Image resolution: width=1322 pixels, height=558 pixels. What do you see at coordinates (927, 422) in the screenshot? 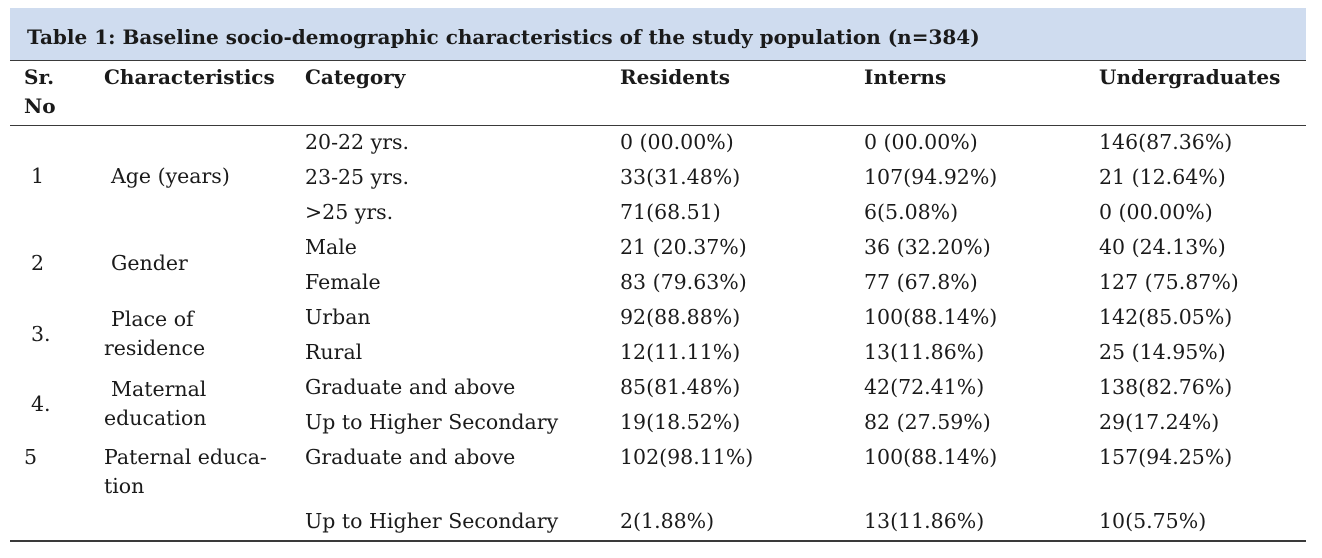
I see `cell-interns: 82 (27.59%)` at bounding box center [927, 422].